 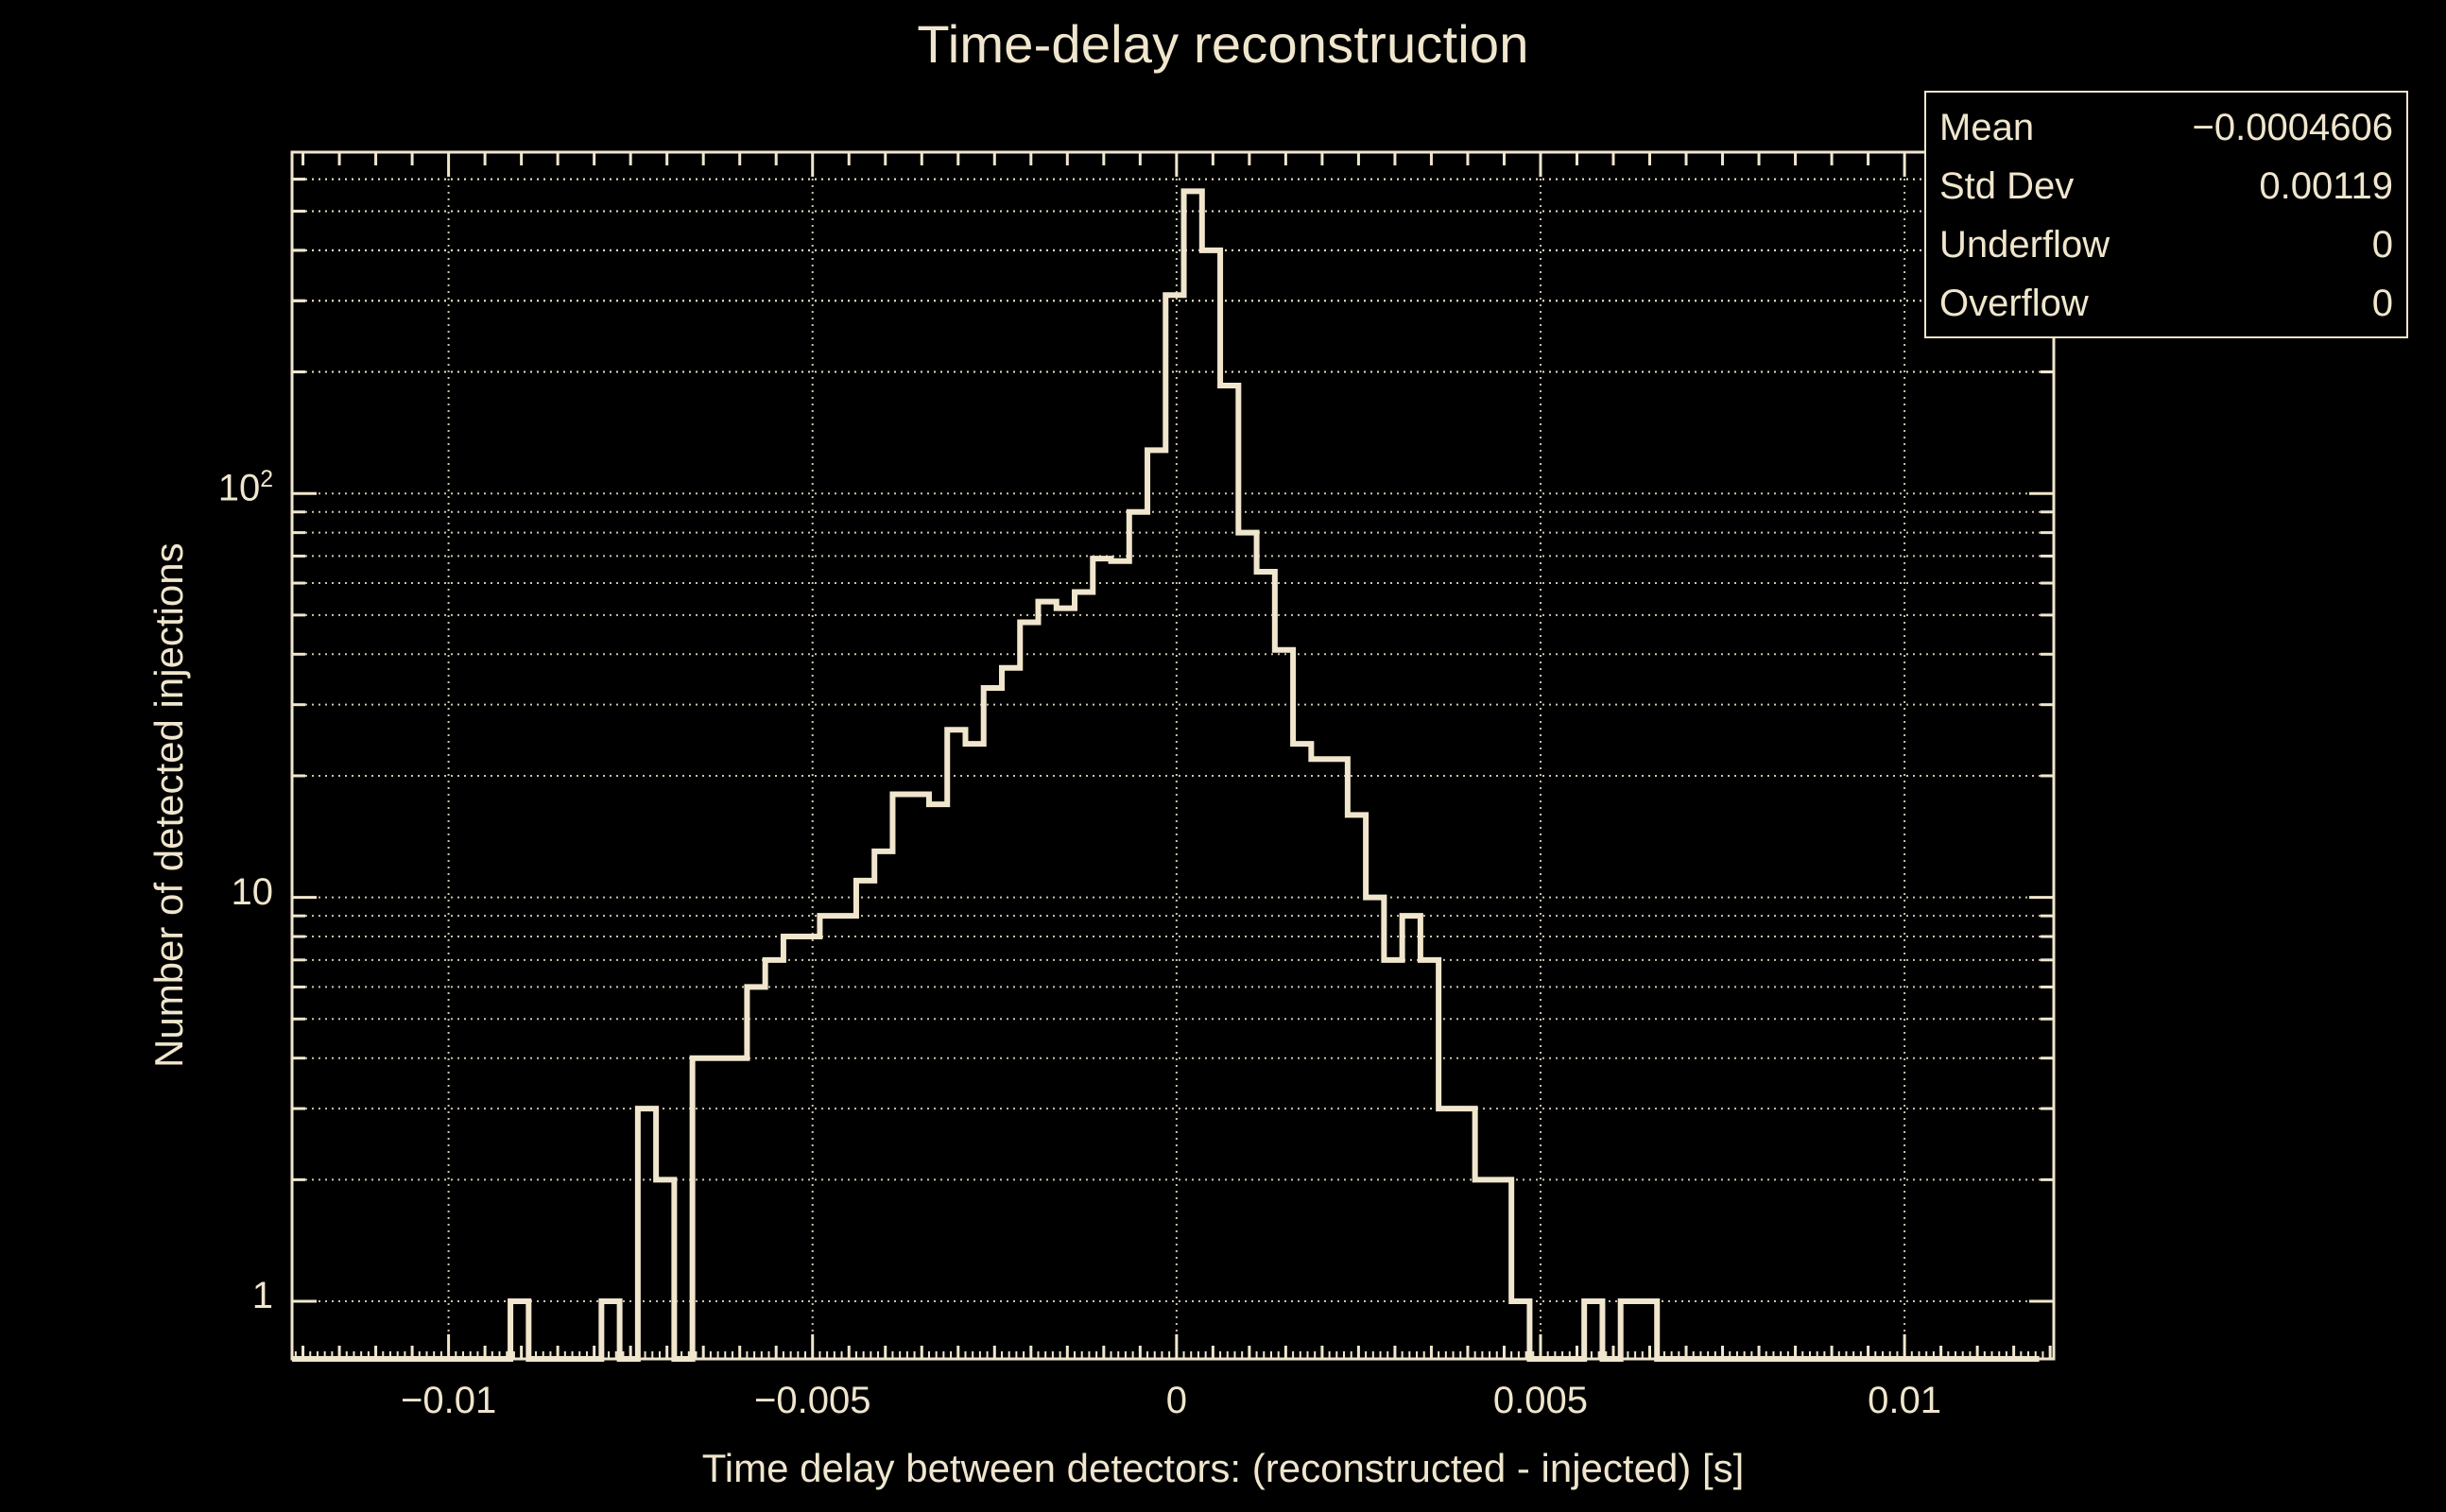 What do you see at coordinates (1223, 44) in the screenshot?
I see `page-title: Time-delay reconstruction` at bounding box center [1223, 44].